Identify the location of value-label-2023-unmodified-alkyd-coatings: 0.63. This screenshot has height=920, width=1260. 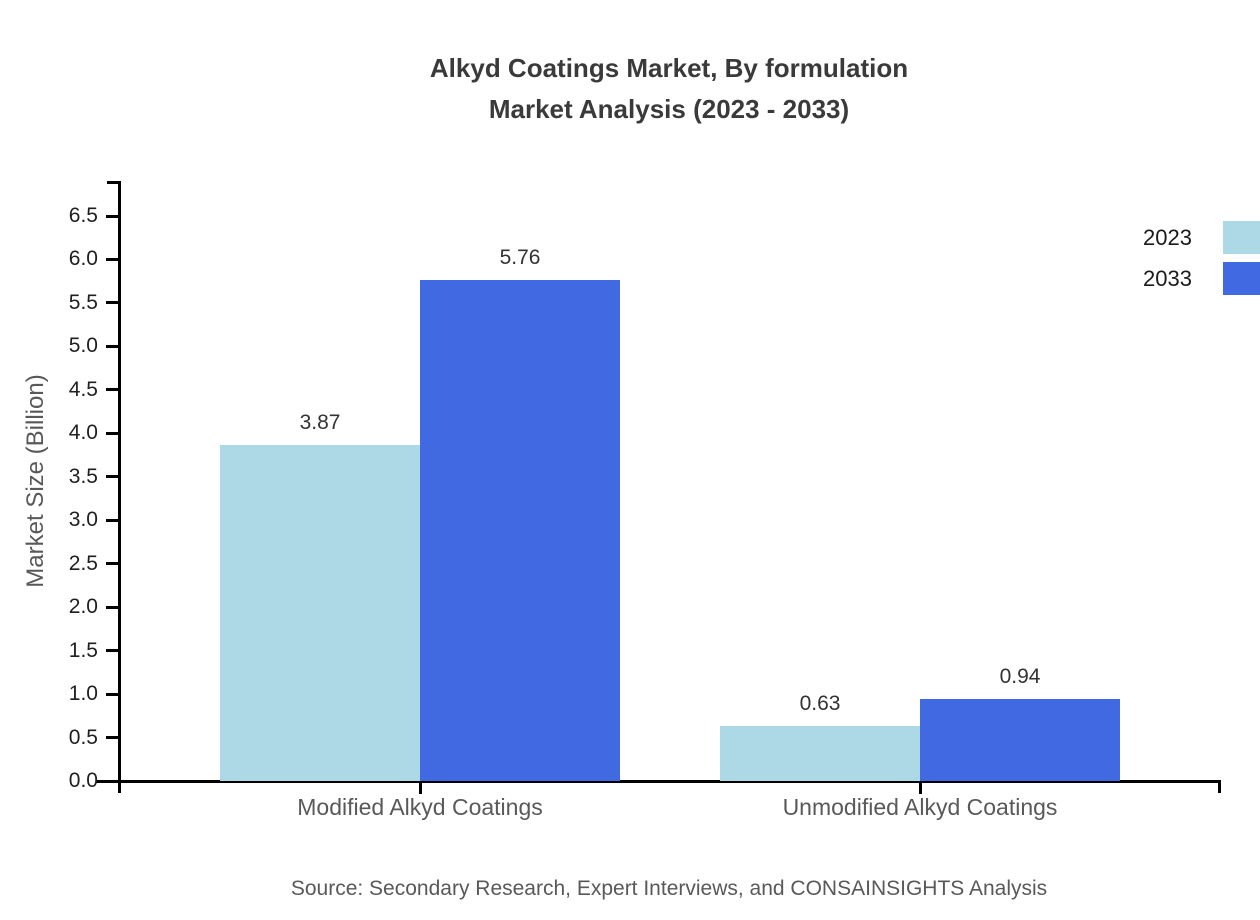
(820, 704).